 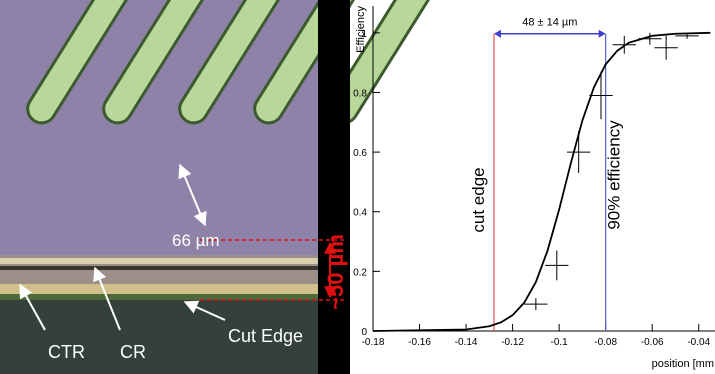 What do you see at coordinates (605, 342) in the screenshot?
I see `x-tick-label: -0.08` at bounding box center [605, 342].